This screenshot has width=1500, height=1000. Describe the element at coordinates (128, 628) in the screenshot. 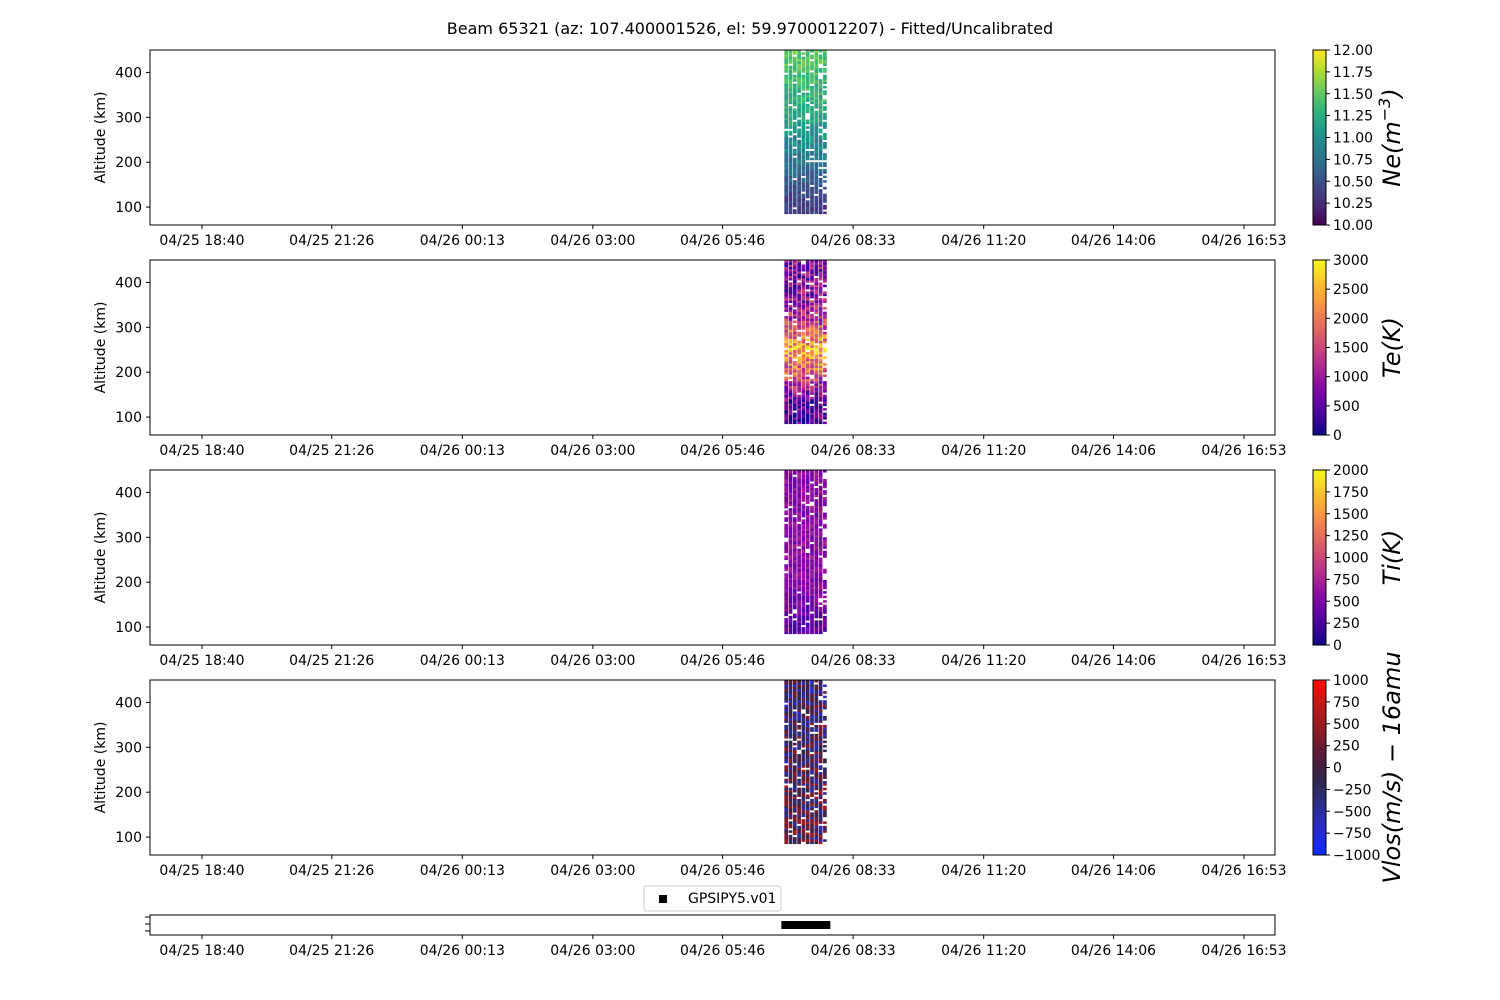

I see `y-tick-label: 100` at that location.